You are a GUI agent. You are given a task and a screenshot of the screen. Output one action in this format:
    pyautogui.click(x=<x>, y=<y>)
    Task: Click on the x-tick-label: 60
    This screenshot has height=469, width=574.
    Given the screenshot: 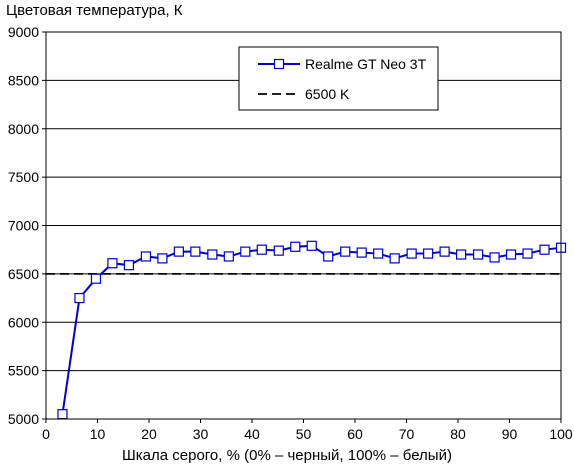 What is the action you would take?
    pyautogui.click(x=355, y=434)
    